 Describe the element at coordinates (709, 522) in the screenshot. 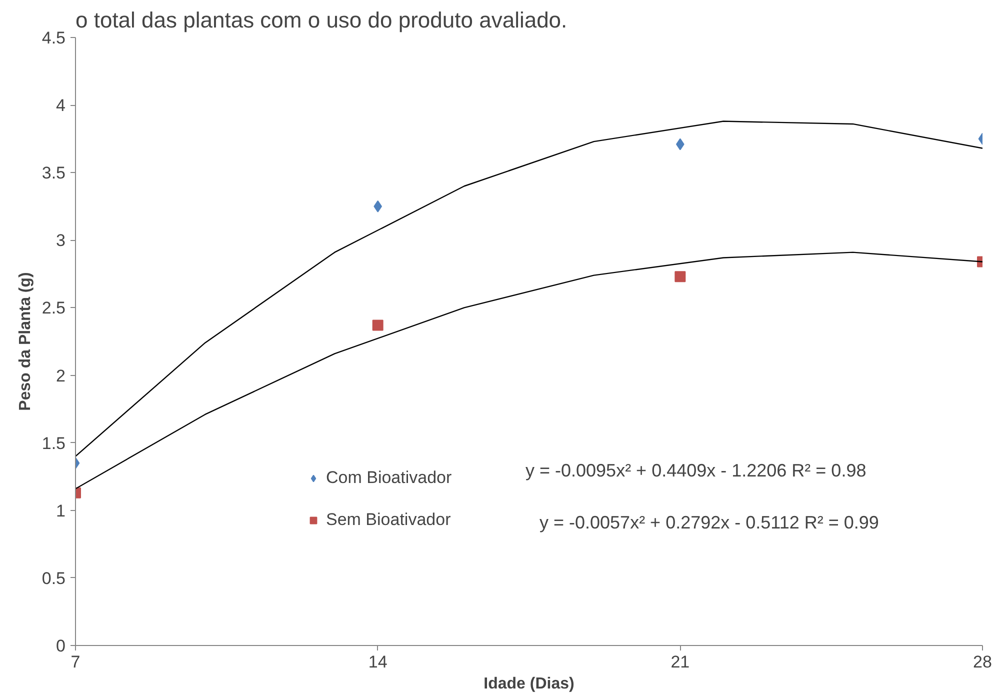

I see `annotation: y = -0.0057x² + 0.2792x - 0.5112 R² = 0.99` at that location.